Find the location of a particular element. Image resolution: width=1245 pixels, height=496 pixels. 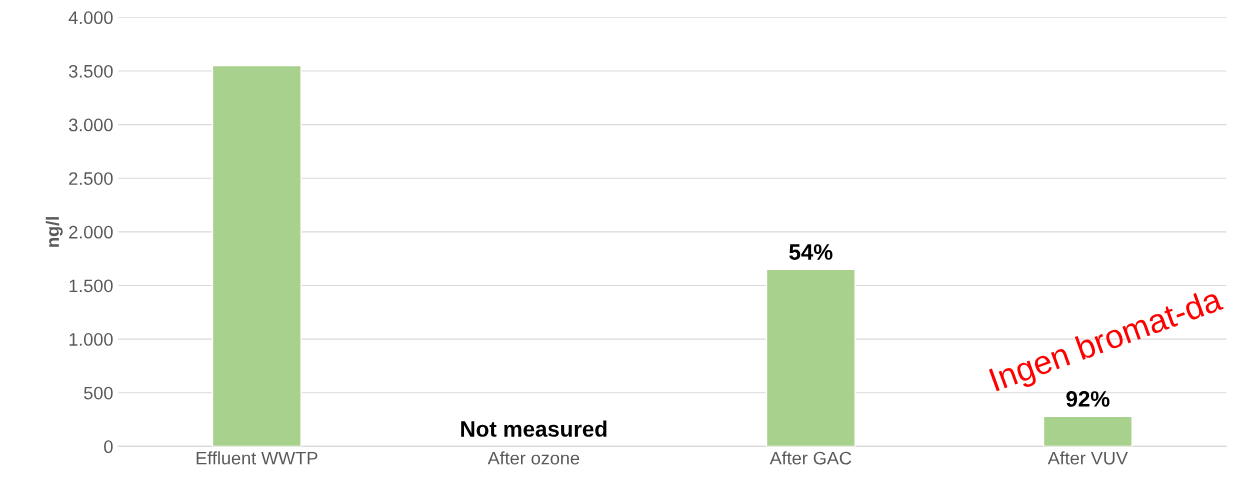

y-tick-label: 2.500 is located at coordinates (91, 178).